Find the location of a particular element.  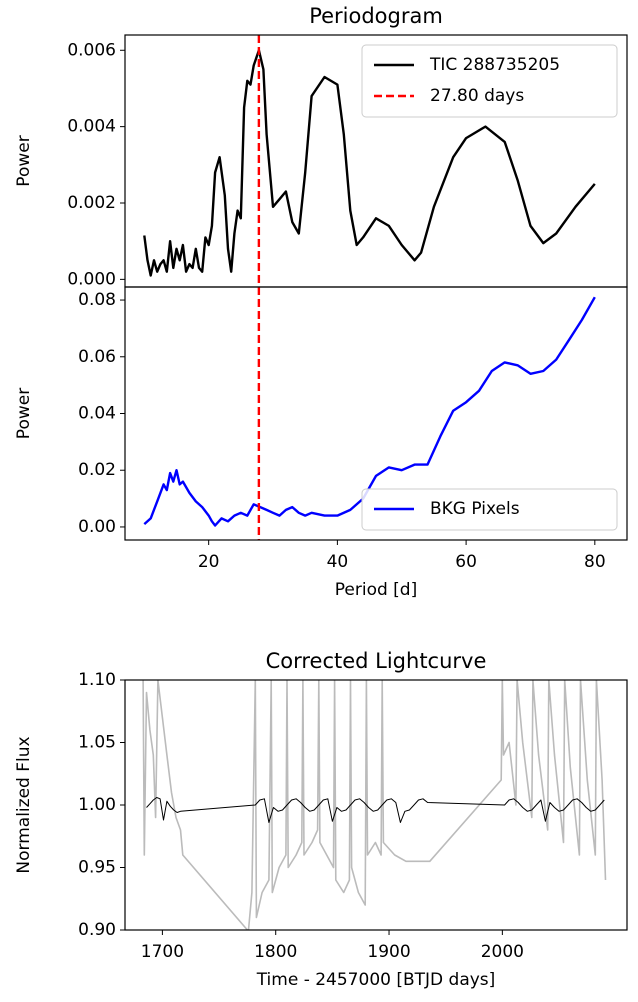

y-tick-label: 0.08 is located at coordinates (97, 300).